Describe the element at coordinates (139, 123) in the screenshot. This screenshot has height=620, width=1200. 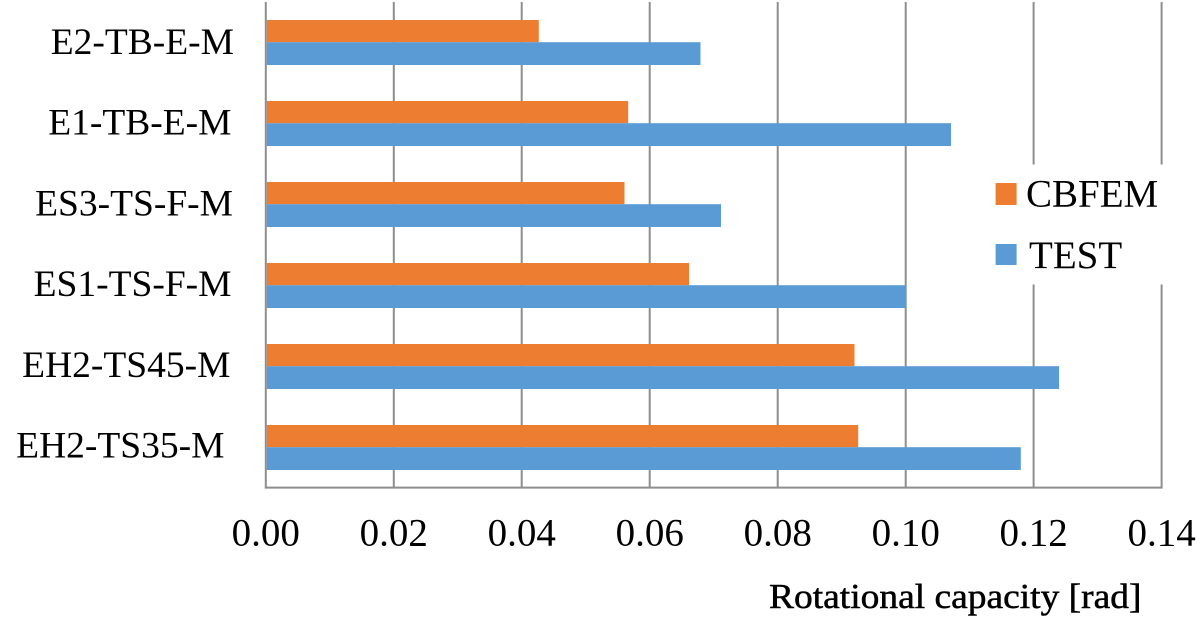
I see `svg-text: E1-TB-E-M` at that location.